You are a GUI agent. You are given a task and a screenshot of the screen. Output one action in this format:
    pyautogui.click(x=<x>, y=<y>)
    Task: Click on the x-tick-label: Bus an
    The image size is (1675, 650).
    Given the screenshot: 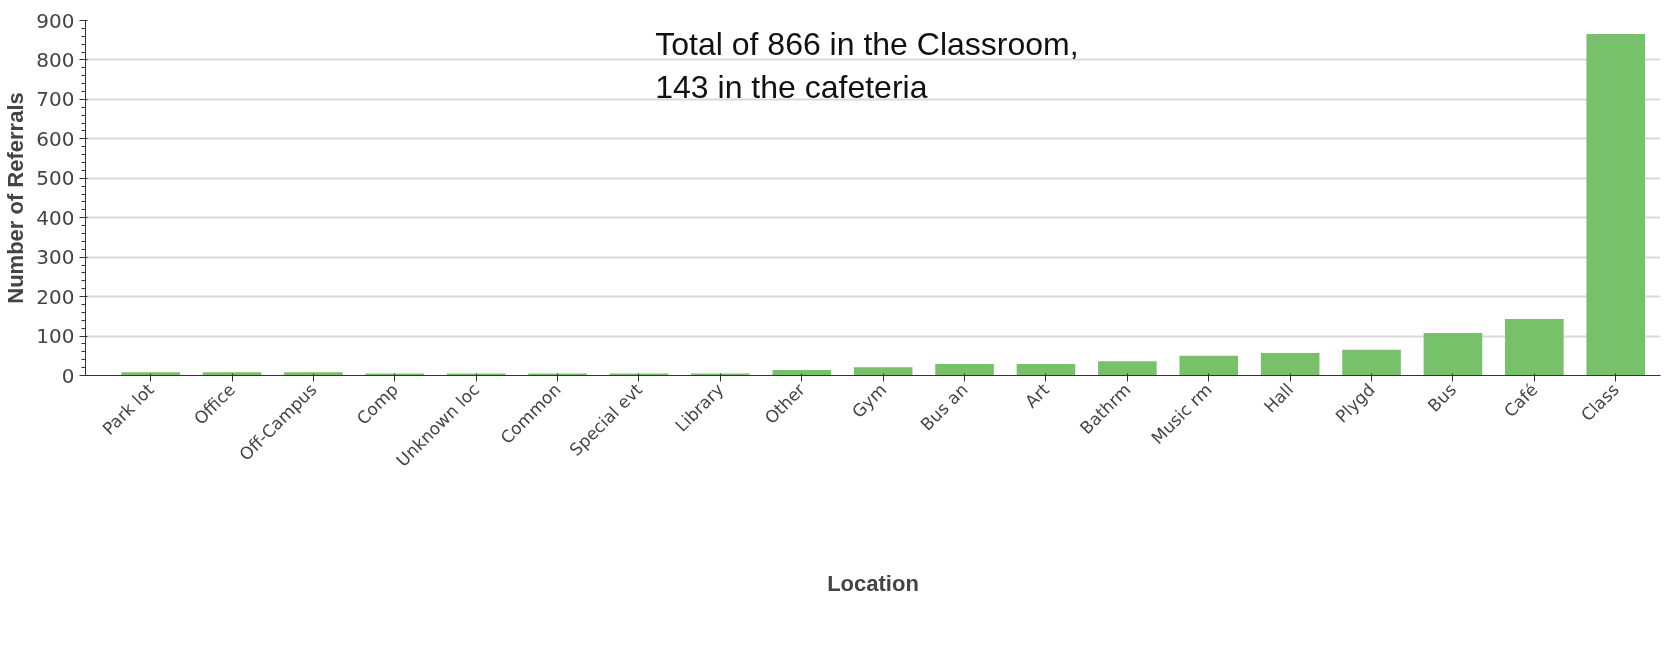 What is the action you would take?
    pyautogui.click(x=944, y=407)
    